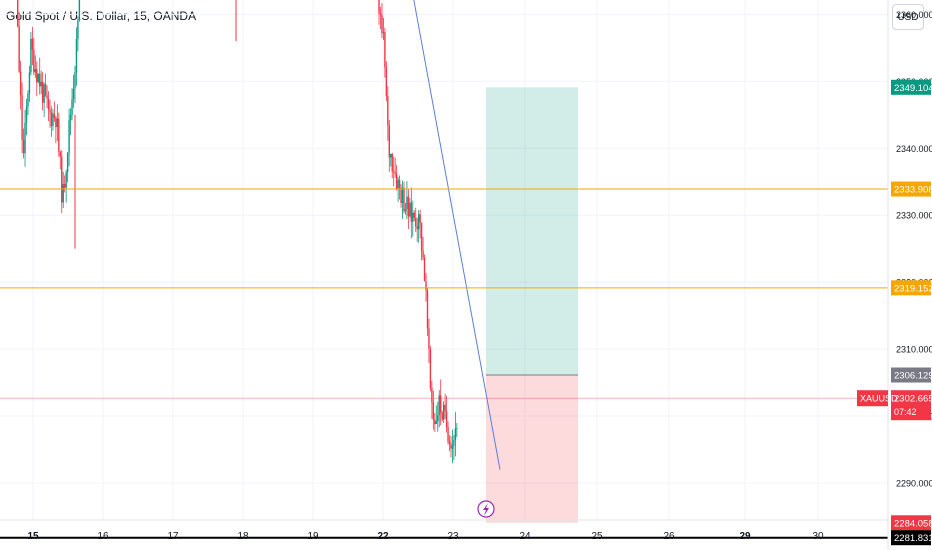  Describe the element at coordinates (879, 399) in the screenshot. I see `symbol-tag-text: XAUUSD` at that location.